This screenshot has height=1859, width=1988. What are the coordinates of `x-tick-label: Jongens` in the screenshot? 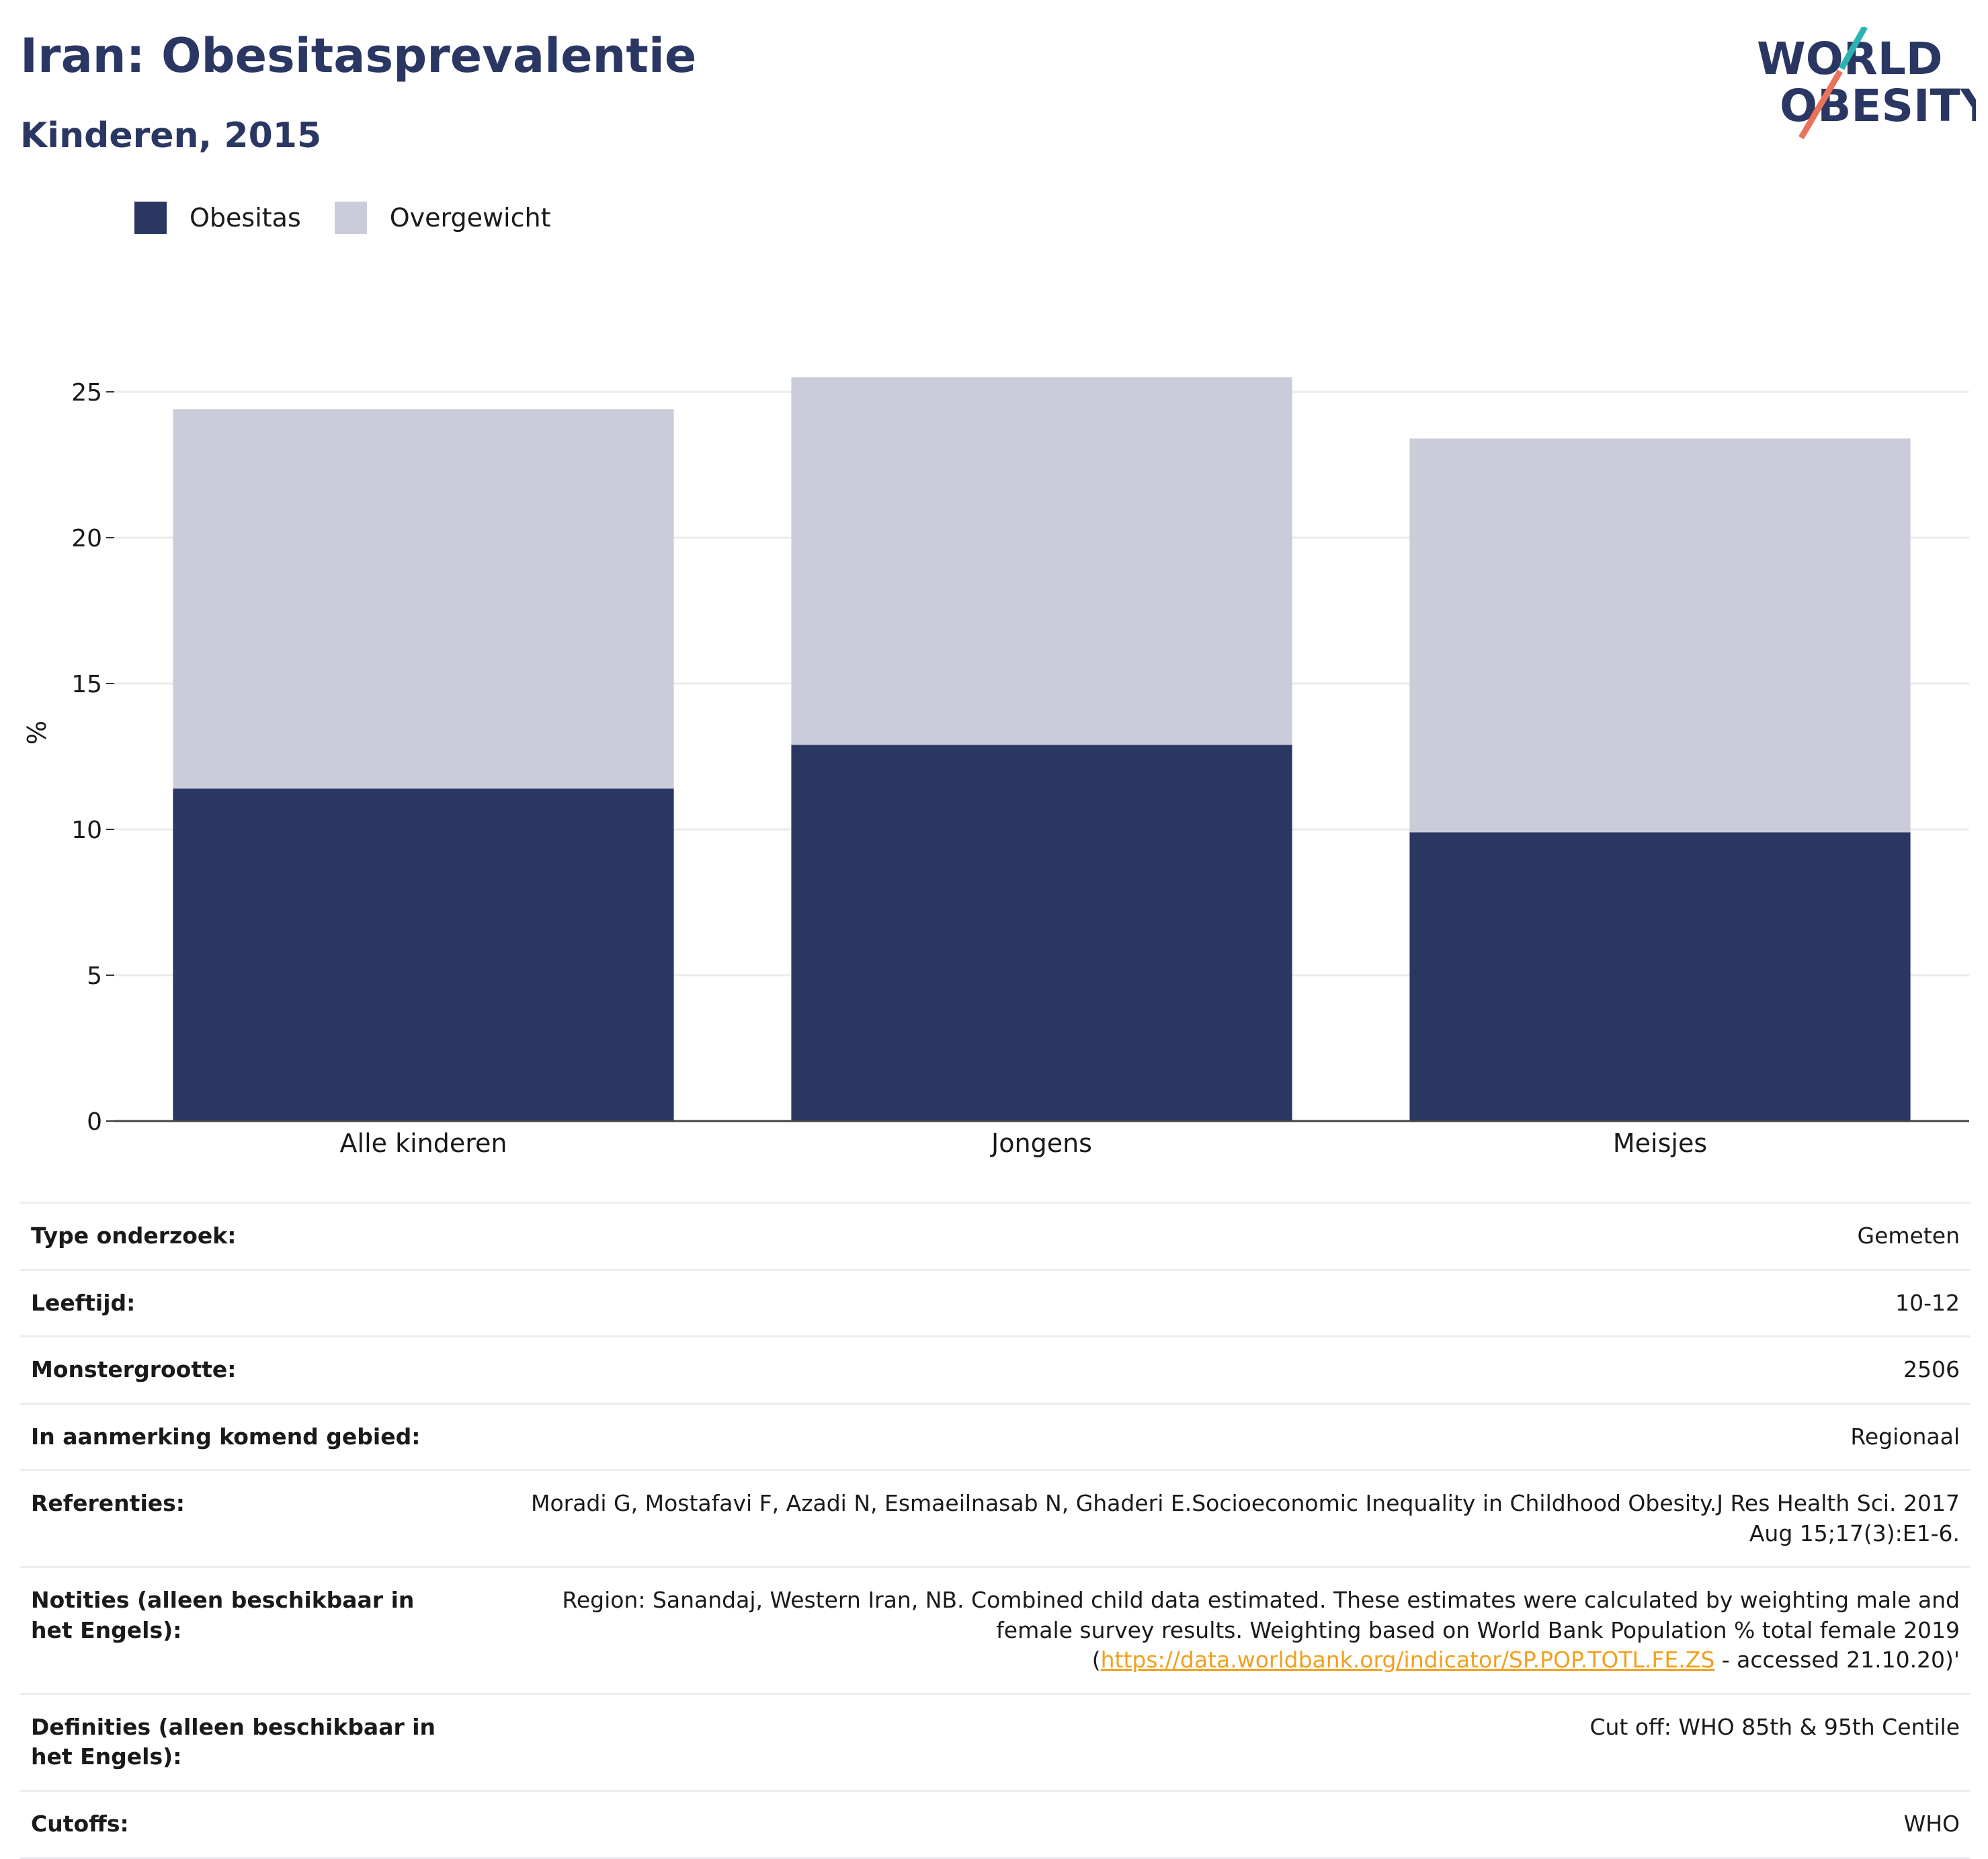 It's located at (1041, 1143).